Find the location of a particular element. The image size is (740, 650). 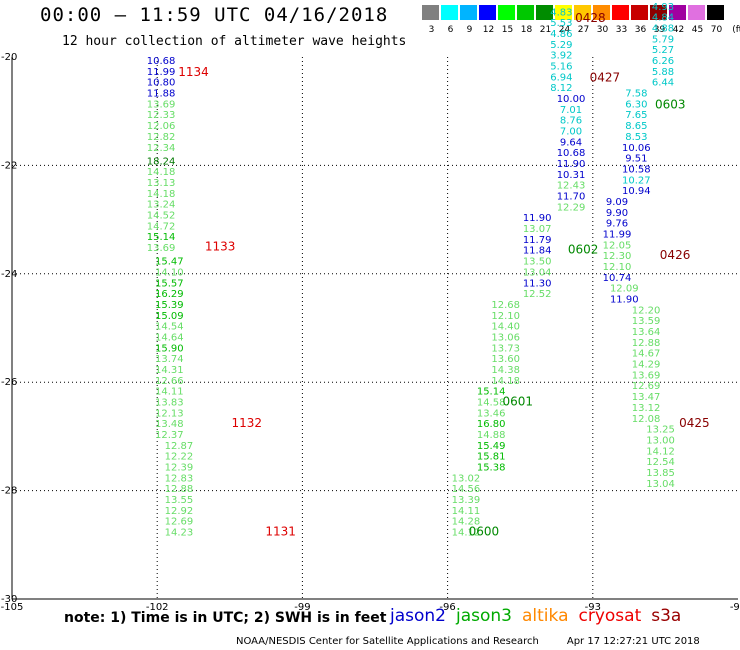

wave-height-value: 14.10 is located at coordinates (169, 272).